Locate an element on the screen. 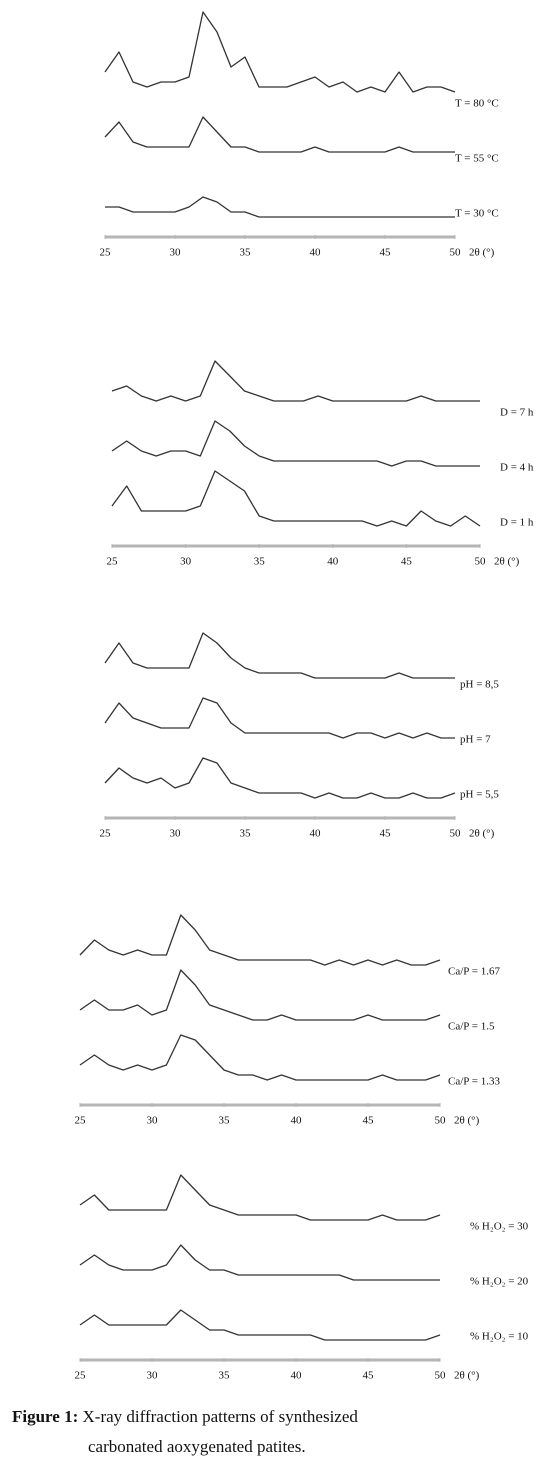  series-label: T = 80 °C is located at coordinates (477, 104).